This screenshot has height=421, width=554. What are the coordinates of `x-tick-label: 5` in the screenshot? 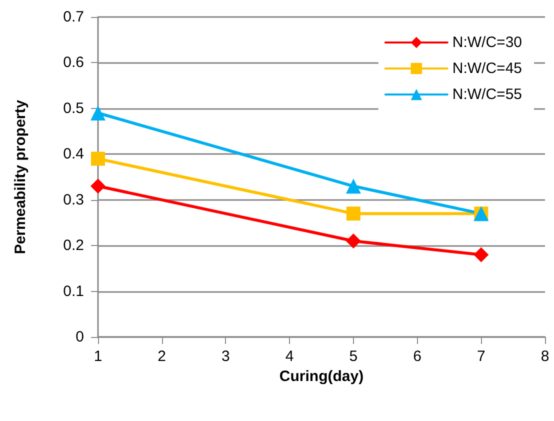 It's located at (353, 356).